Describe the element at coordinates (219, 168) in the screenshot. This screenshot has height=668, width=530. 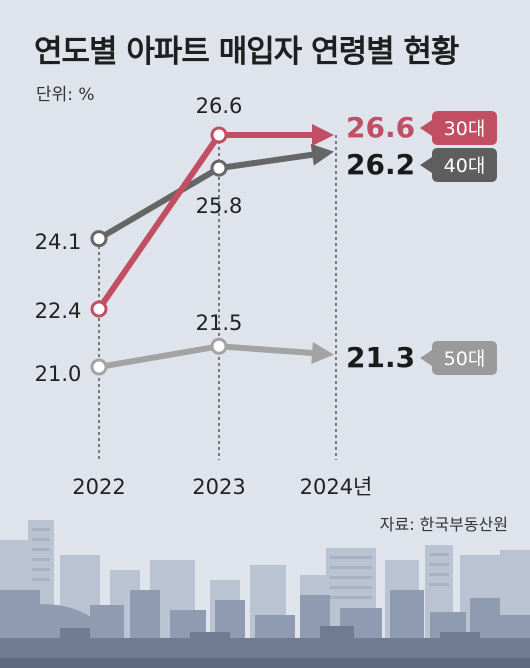
I see `data-point-40s-2023` at that location.